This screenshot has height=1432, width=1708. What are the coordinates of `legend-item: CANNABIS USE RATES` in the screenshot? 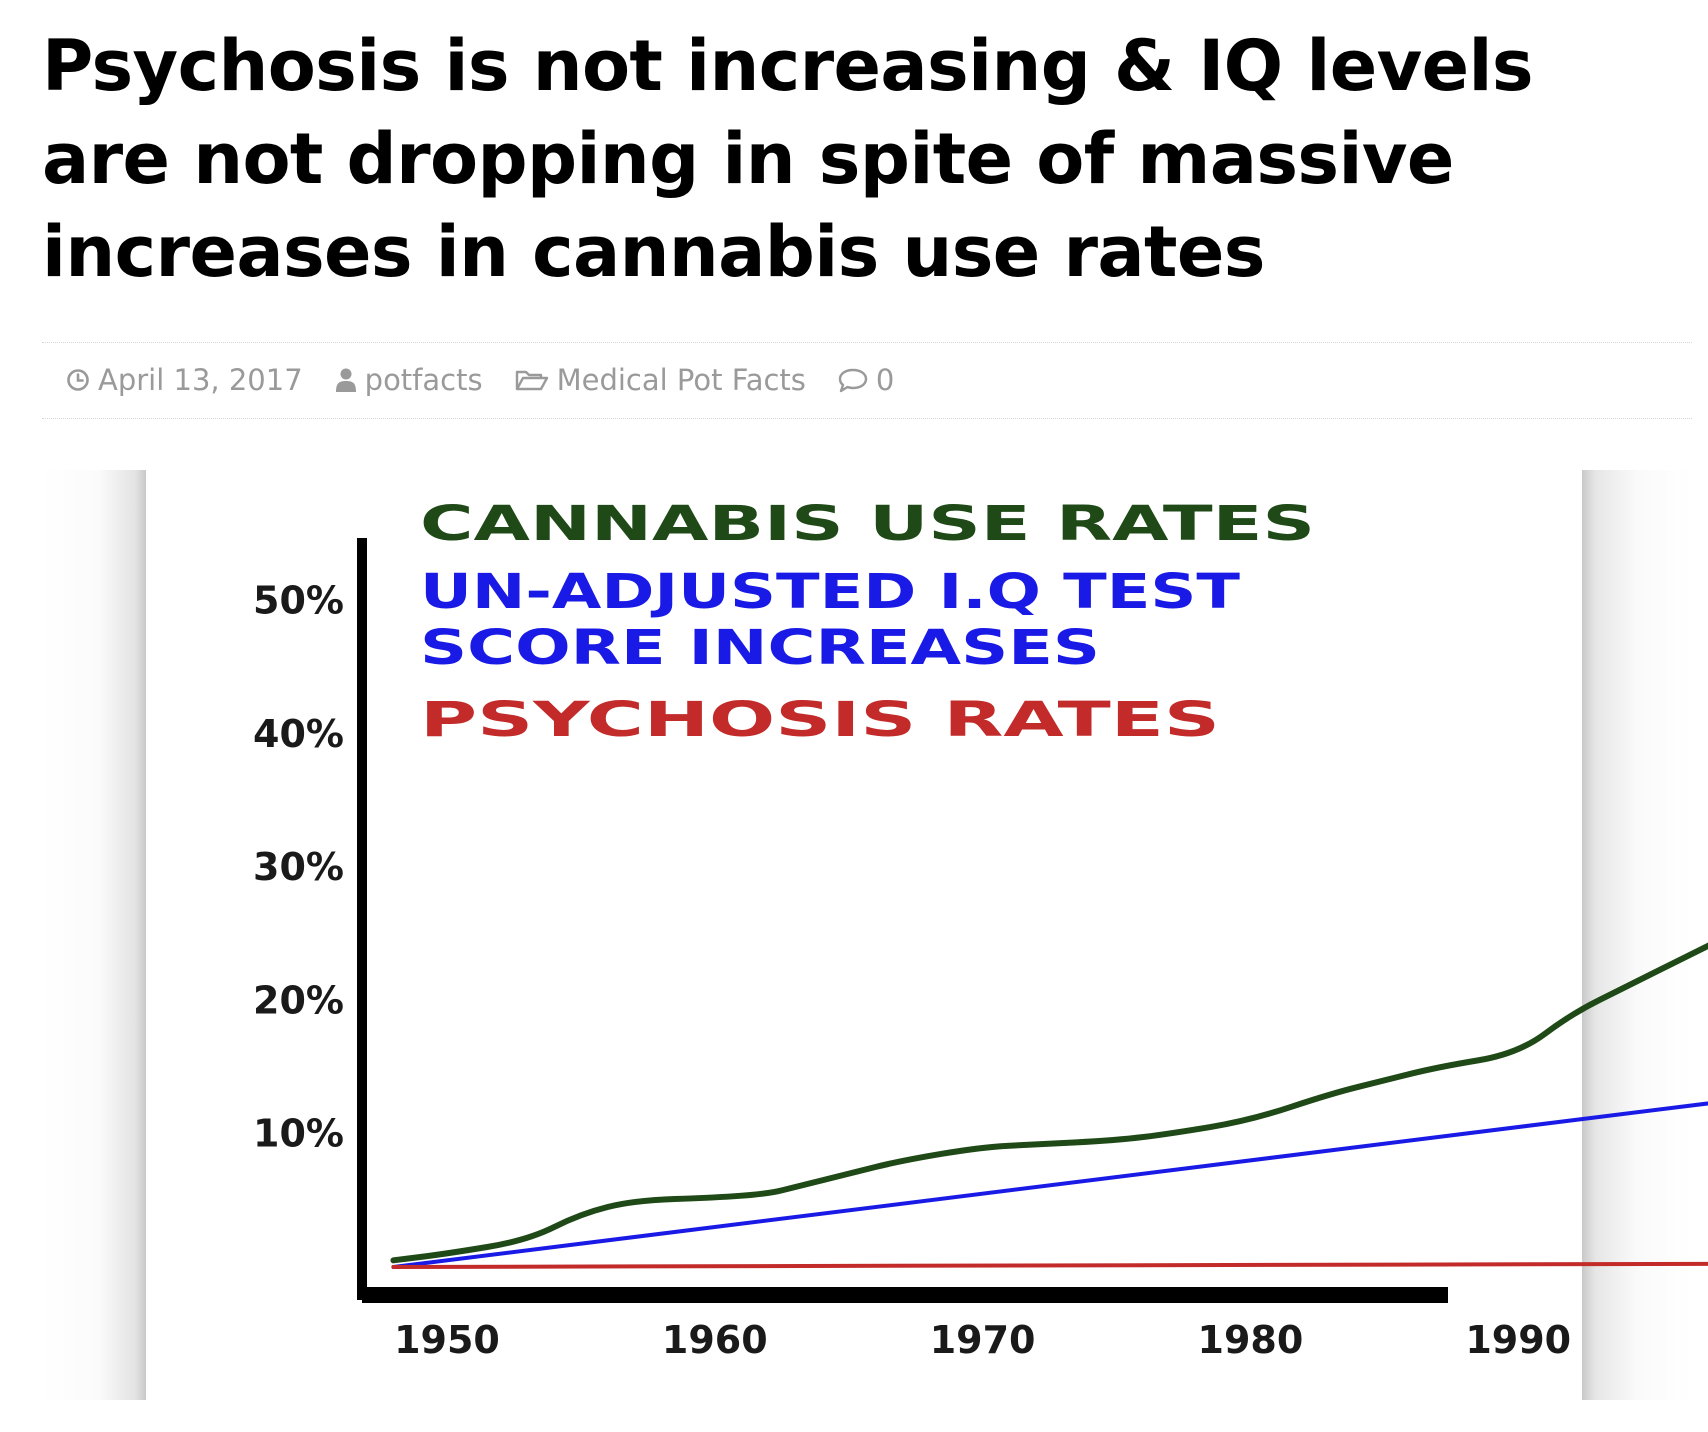 It's located at (867, 524).